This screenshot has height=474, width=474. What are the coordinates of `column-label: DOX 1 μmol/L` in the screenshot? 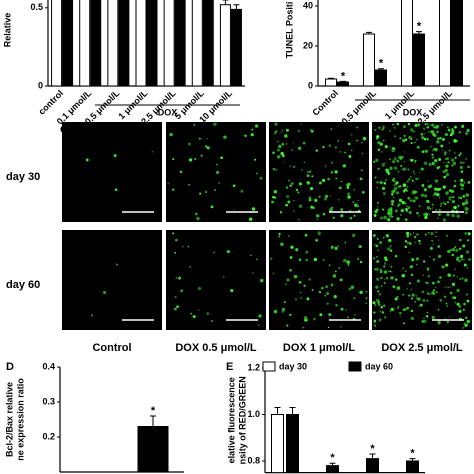 It's located at (319, 348).